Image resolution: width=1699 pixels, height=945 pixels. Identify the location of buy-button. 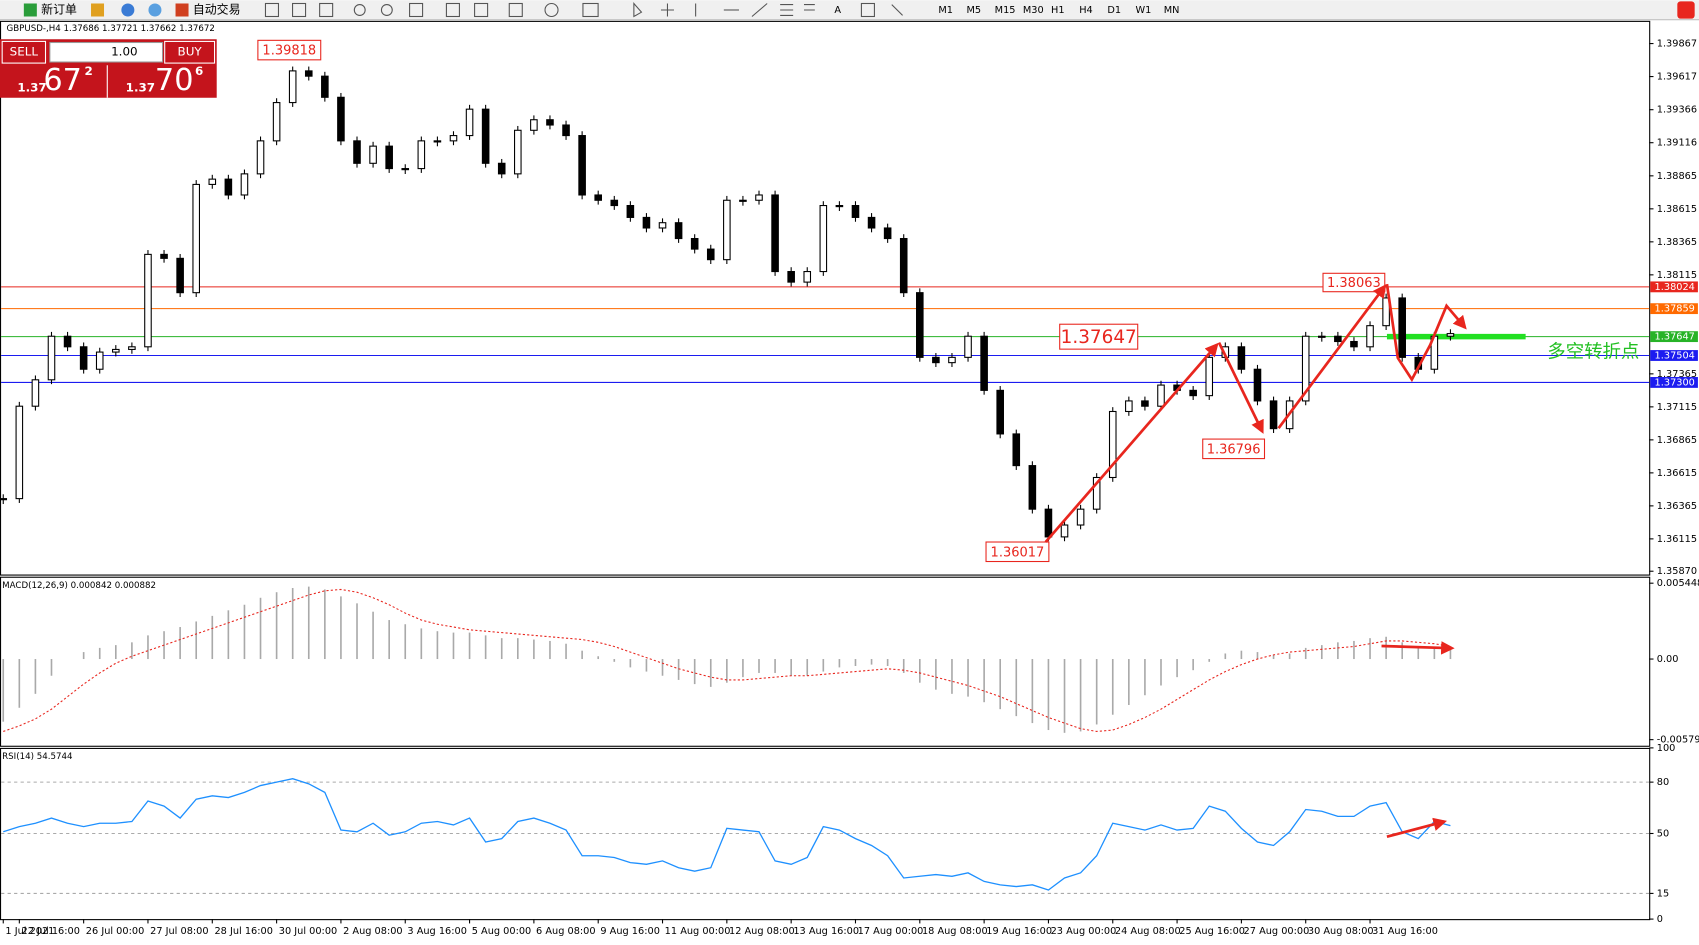
(190, 52).